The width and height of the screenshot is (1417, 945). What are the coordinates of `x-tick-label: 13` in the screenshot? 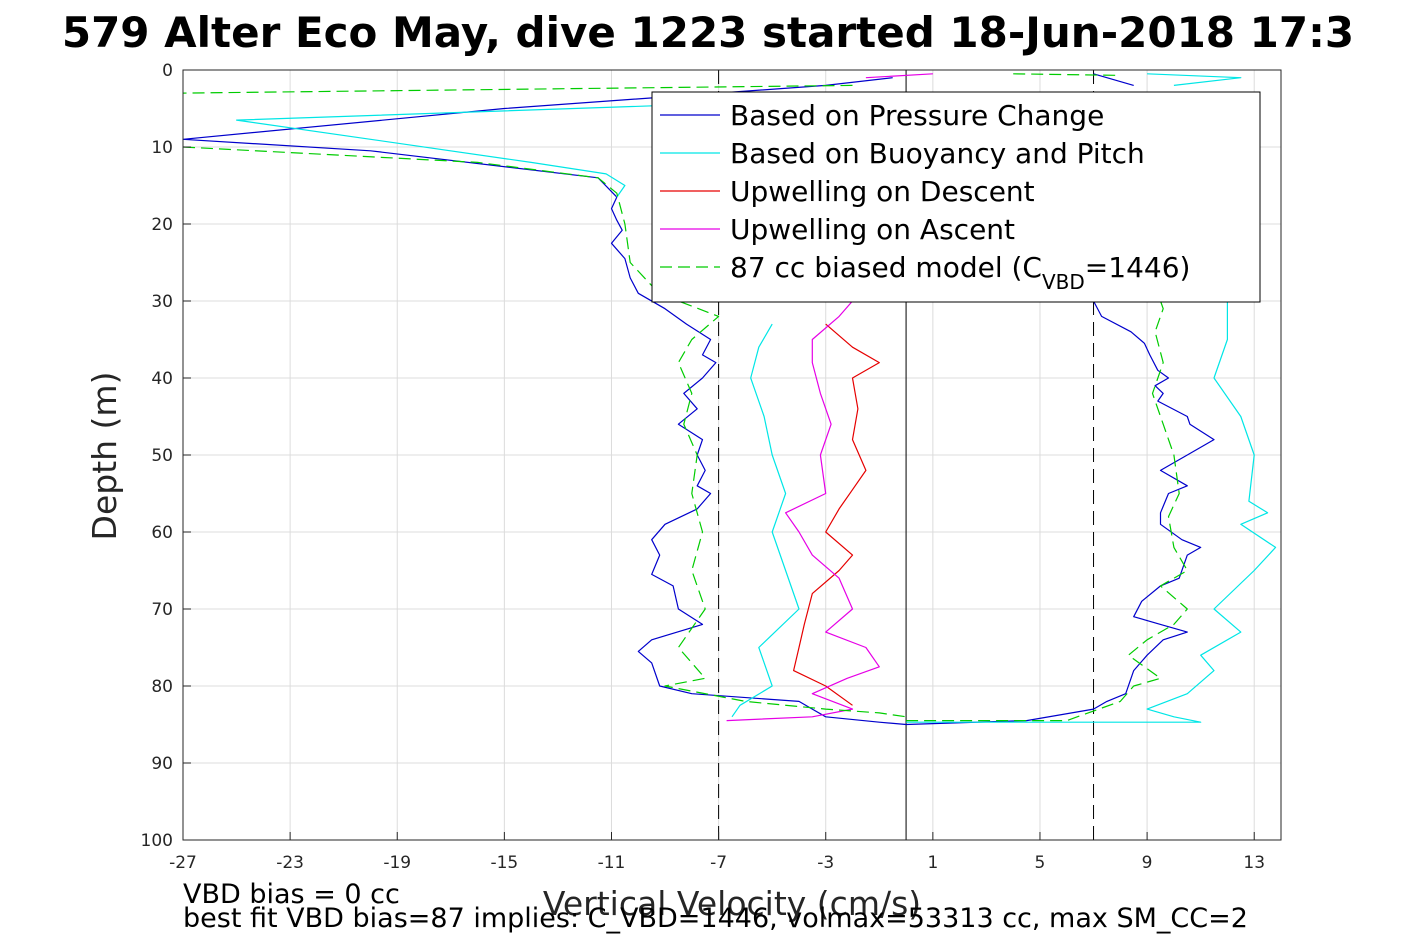 It's located at (1254, 863).